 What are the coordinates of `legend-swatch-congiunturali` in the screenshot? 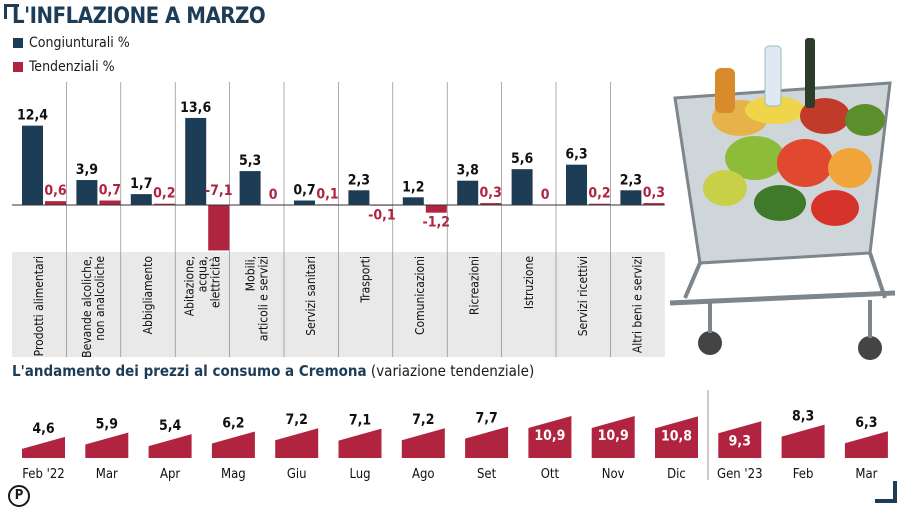 It's located at (18, 43).